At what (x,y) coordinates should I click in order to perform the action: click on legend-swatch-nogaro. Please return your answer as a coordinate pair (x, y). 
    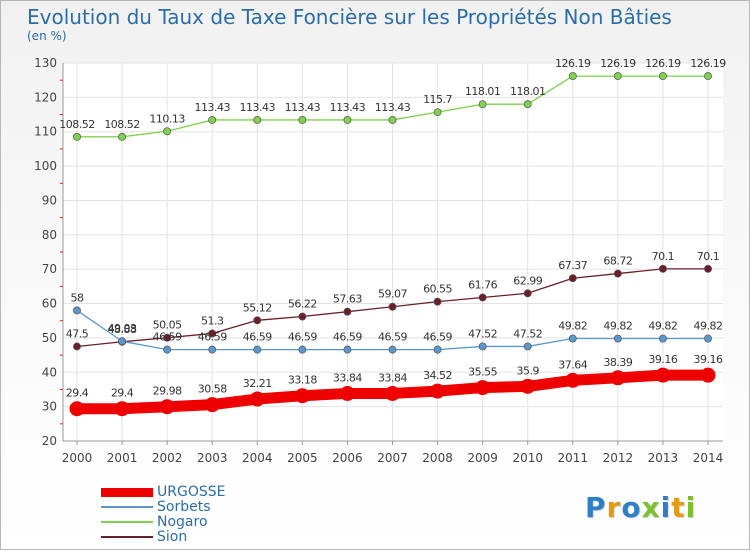
    Looking at the image, I should click on (127, 522).